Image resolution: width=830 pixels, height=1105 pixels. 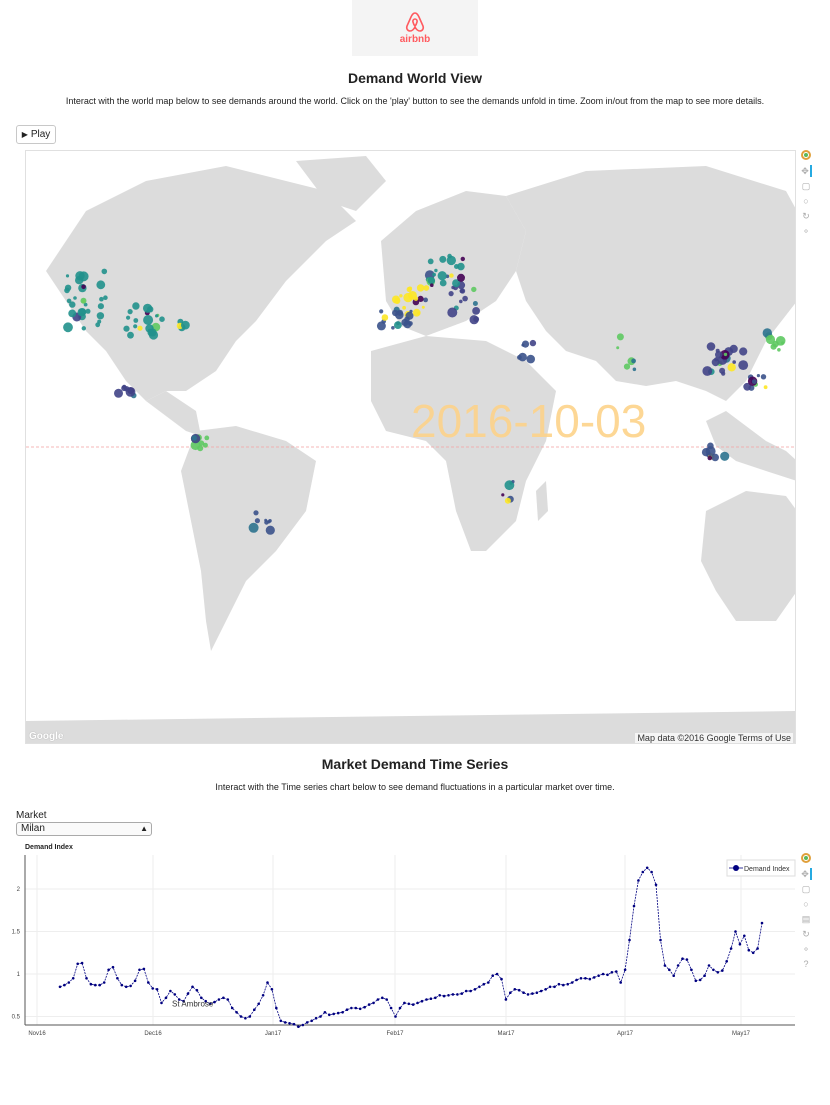 I want to click on box-zoom-icon: ▢, so click(x=806, y=889).